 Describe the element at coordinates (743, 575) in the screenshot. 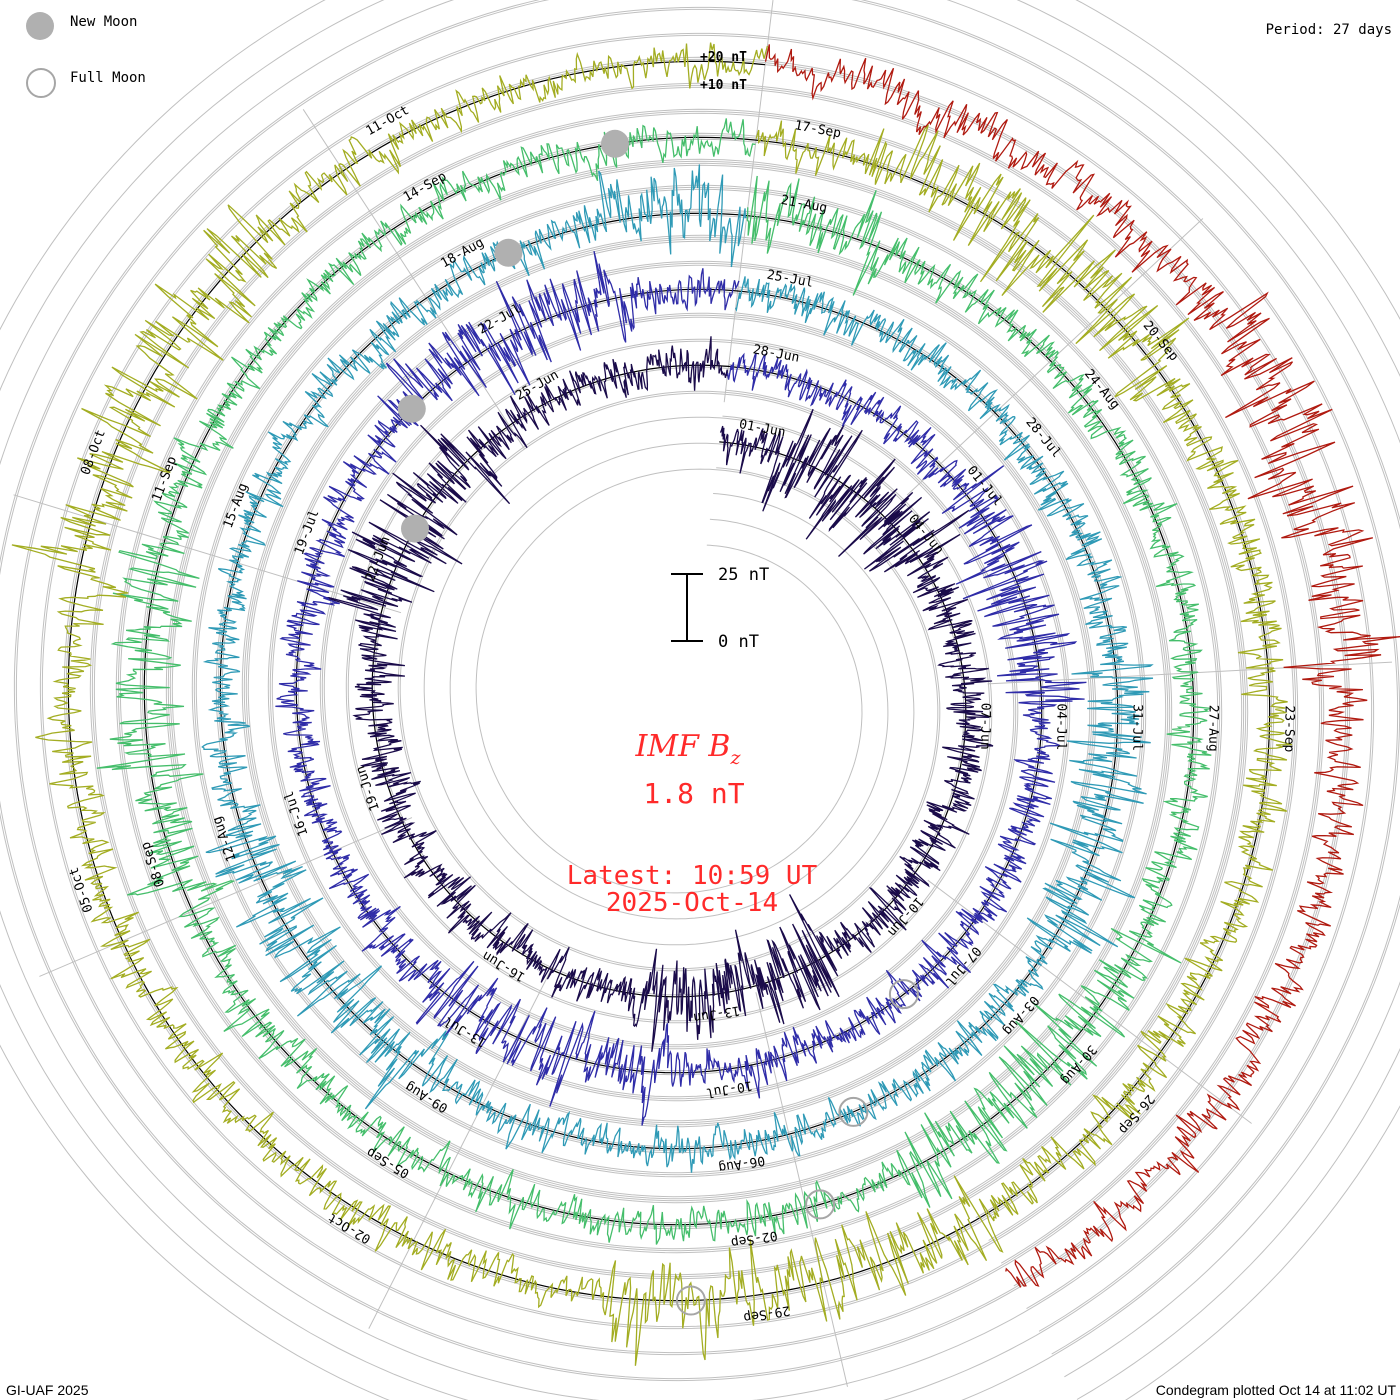

I see `scale-bar-top-label: 25 nT` at that location.